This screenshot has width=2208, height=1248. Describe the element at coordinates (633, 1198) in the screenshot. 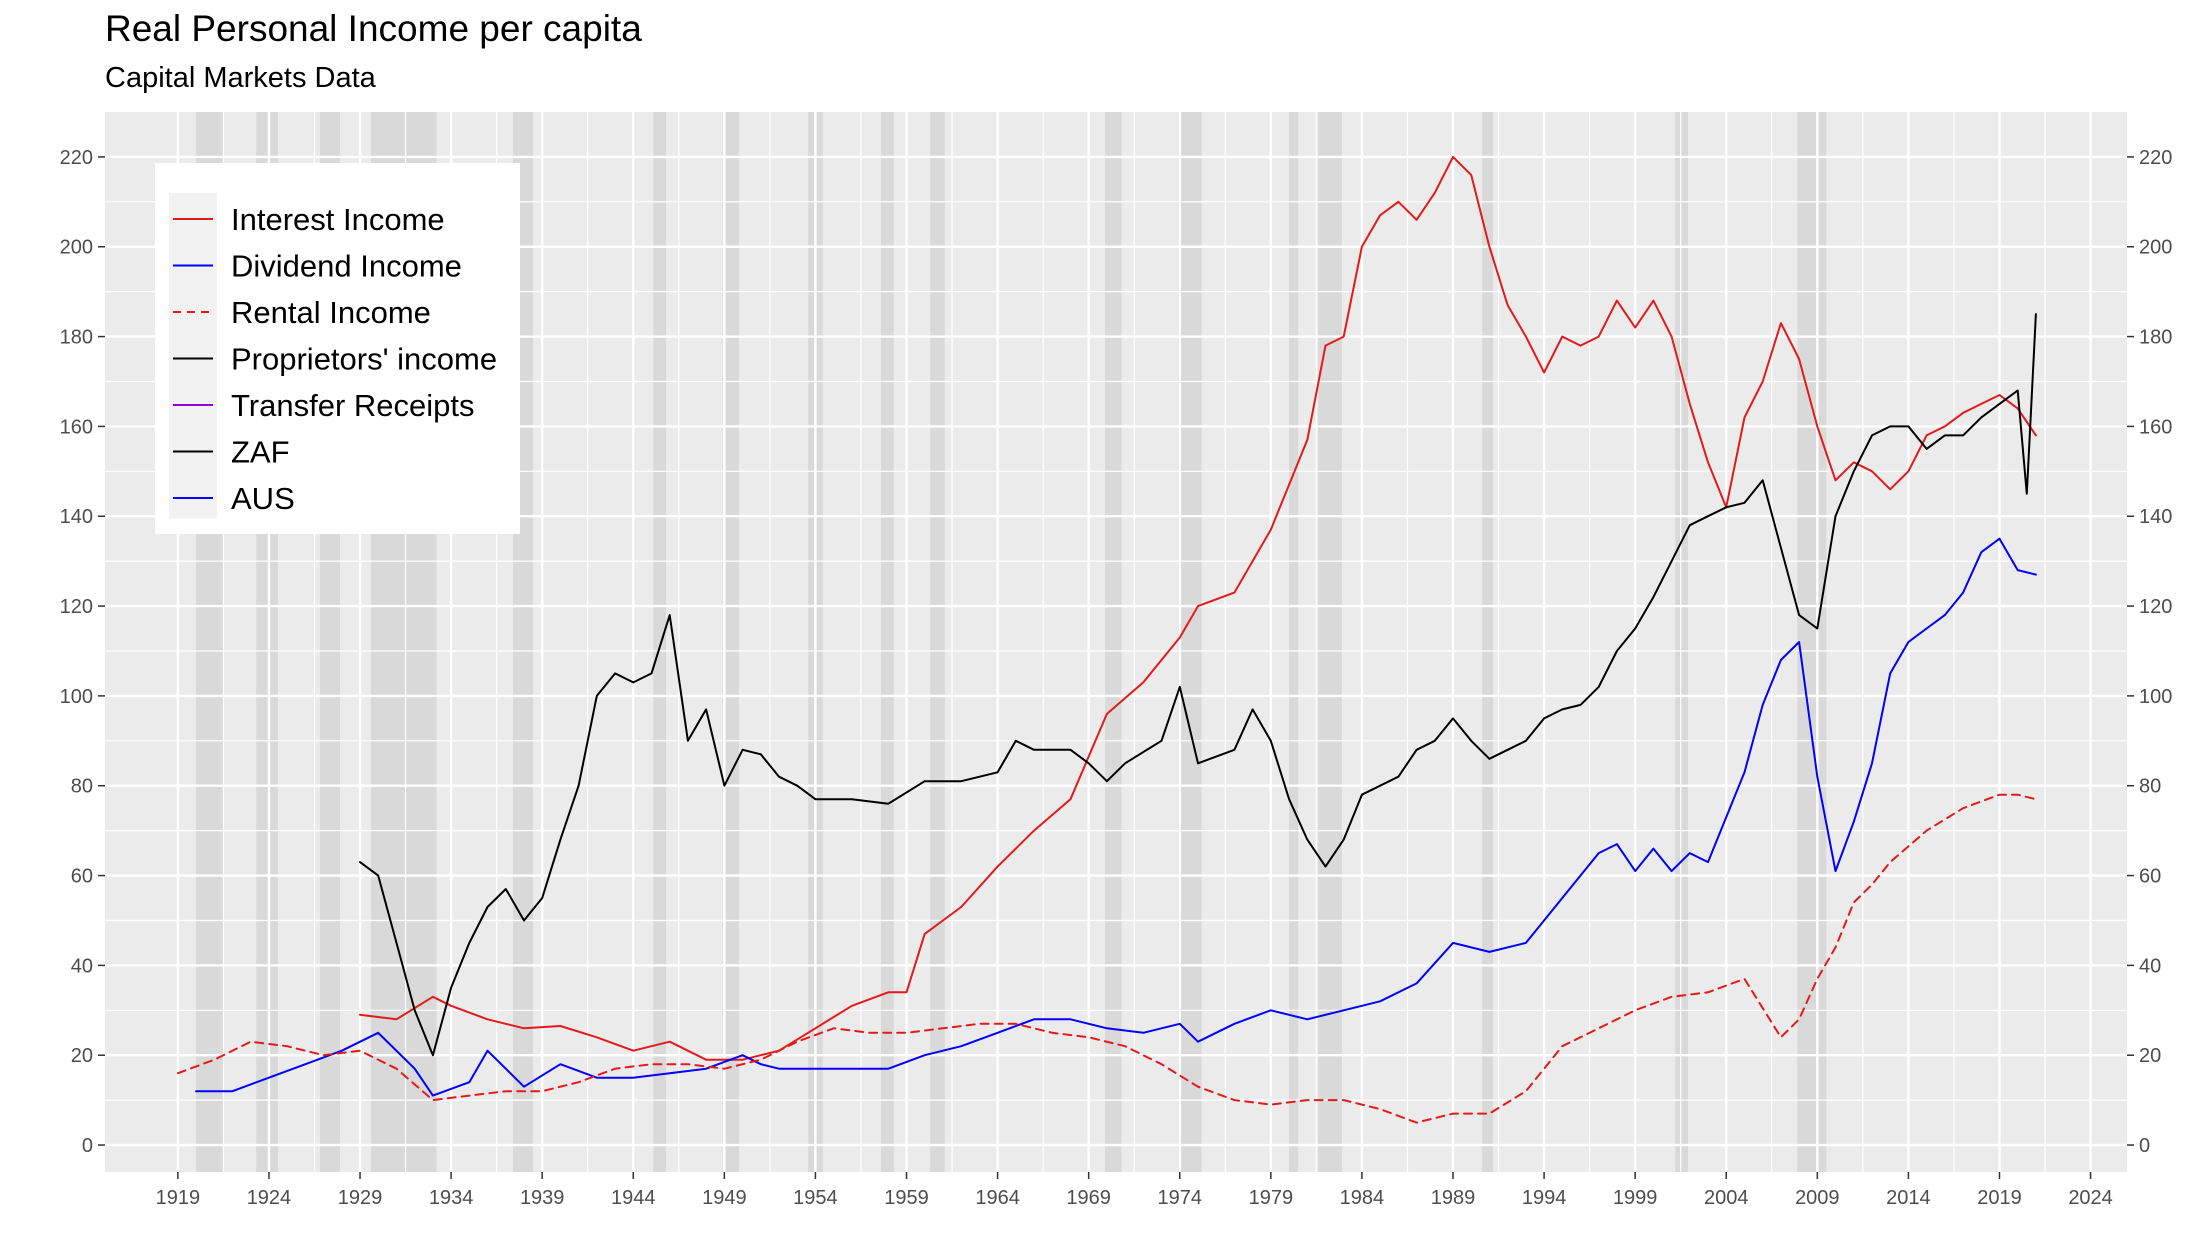

I see `x-tick-label: 1944` at that location.